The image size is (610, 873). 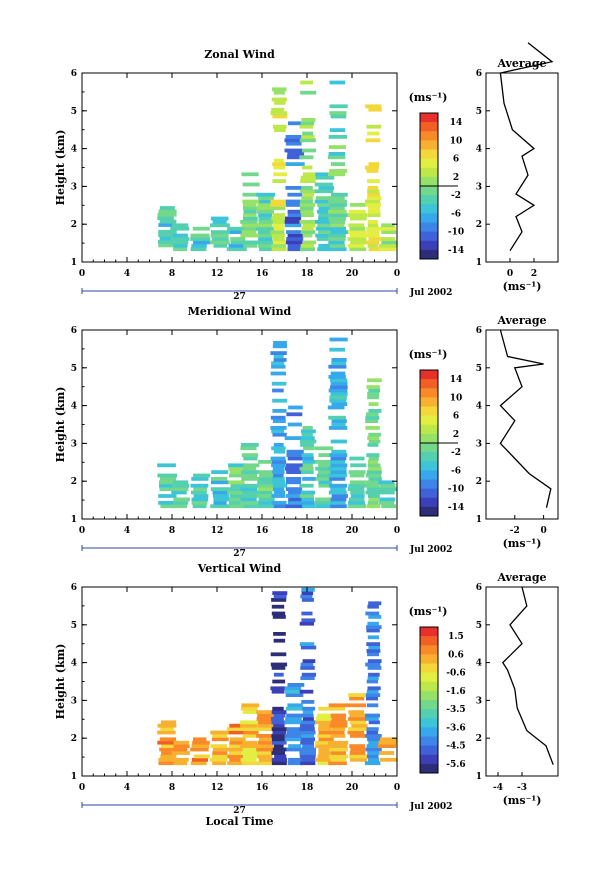 I want to click on day-label: 27, so click(x=239, y=554).